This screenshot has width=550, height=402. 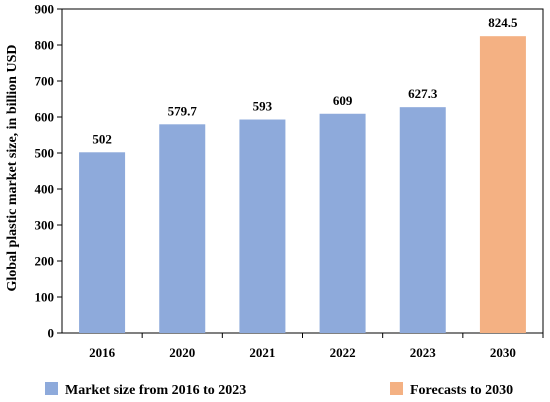 I want to click on data-label: 824.5, so click(x=503, y=22).